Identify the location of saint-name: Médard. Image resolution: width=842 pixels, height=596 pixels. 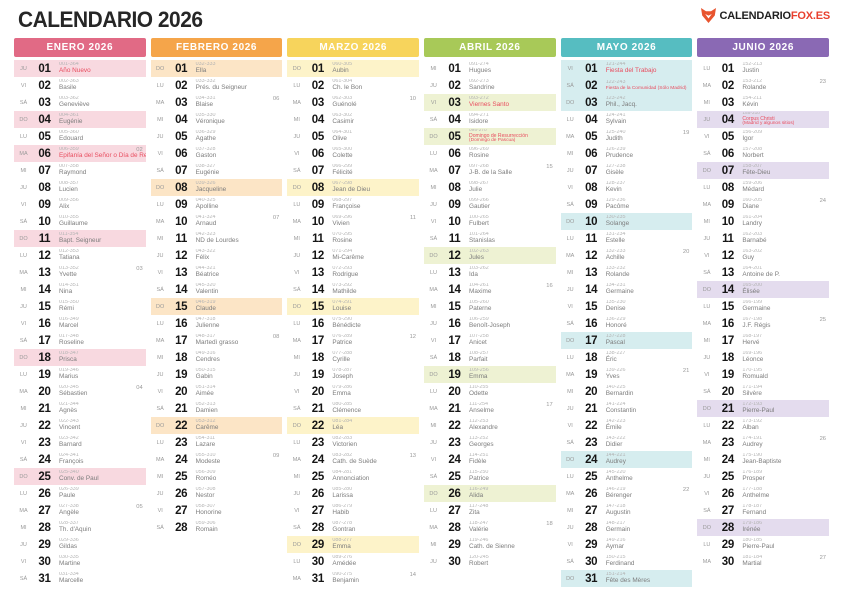
(753, 189).